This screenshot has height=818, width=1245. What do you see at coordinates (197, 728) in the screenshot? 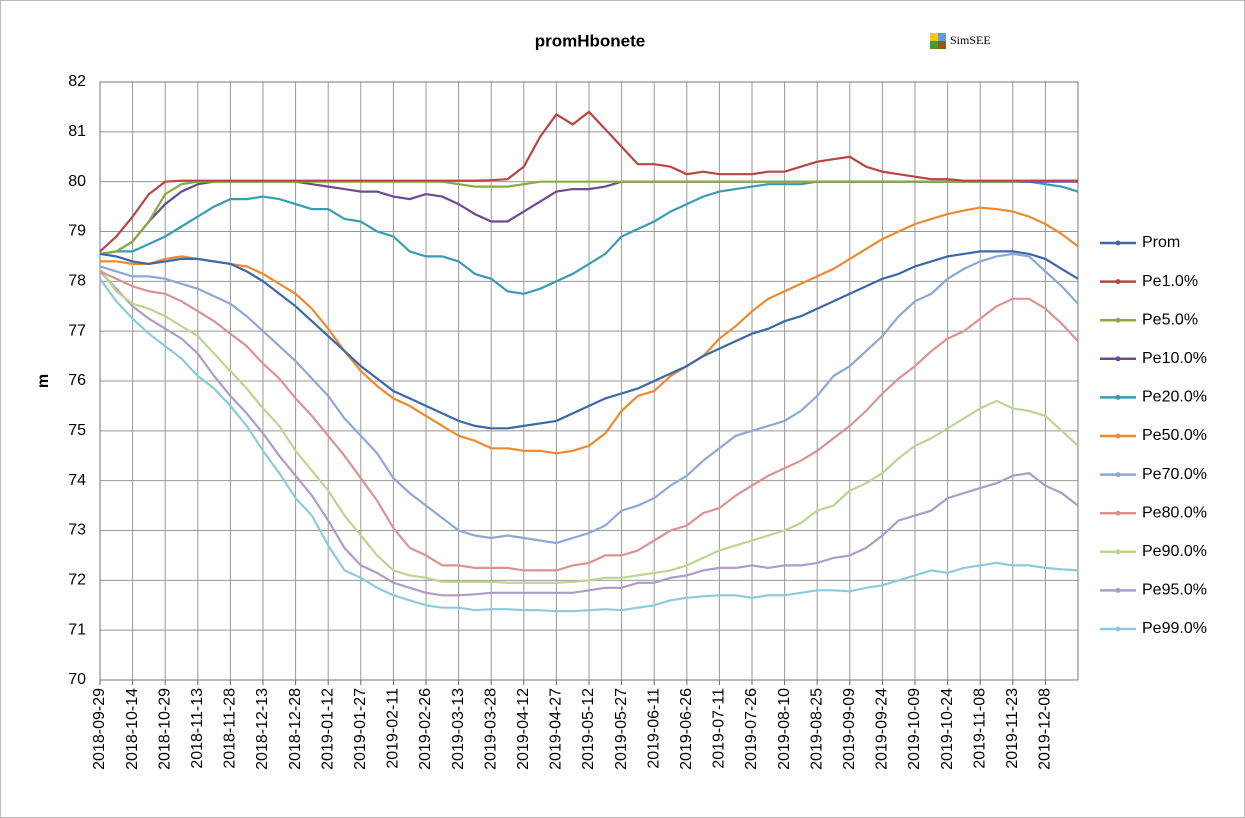
I see `x-tick-label: 2018-11-13` at bounding box center [197, 728].